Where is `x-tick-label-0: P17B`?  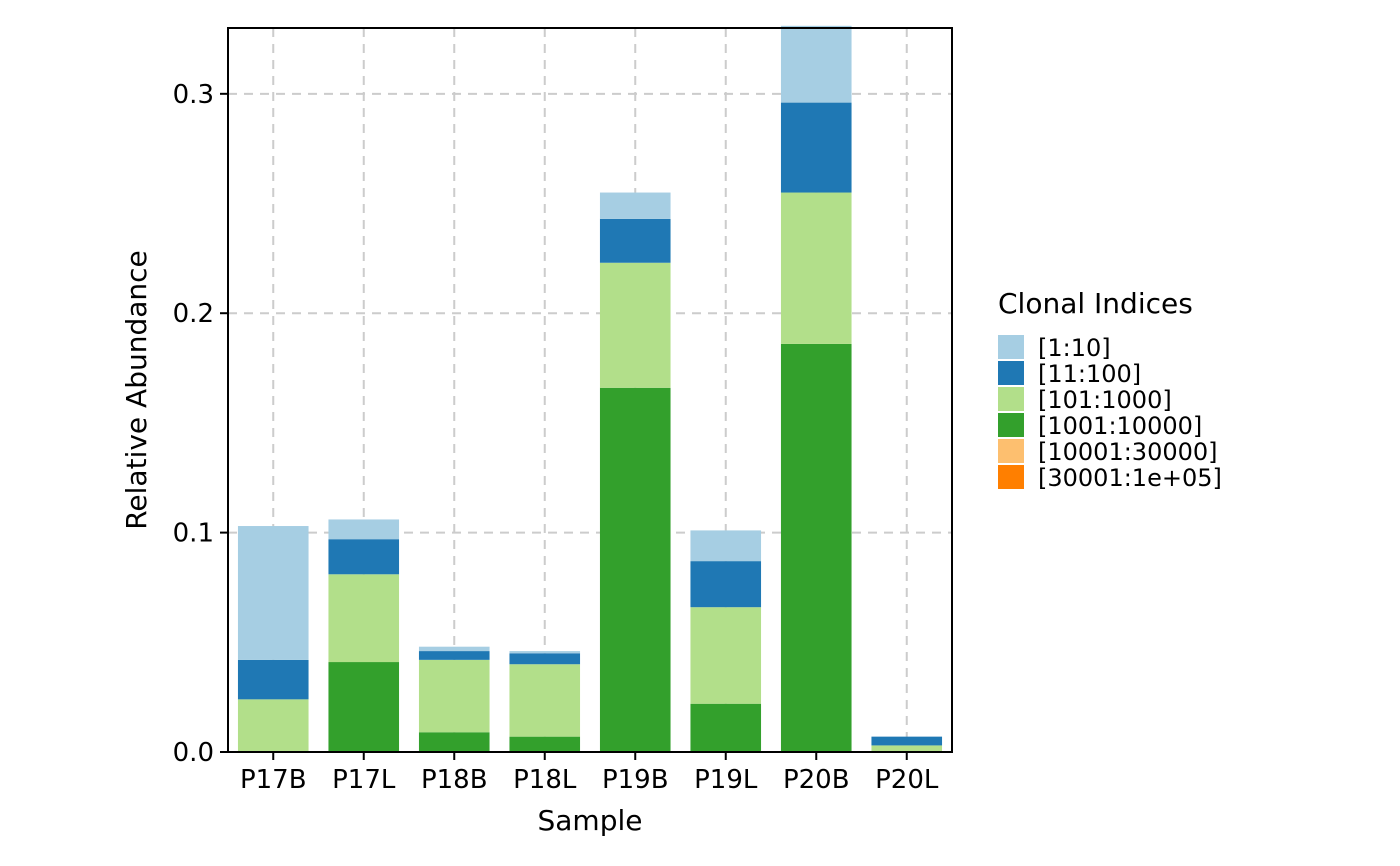 x-tick-label-0: P17B is located at coordinates (273, 780).